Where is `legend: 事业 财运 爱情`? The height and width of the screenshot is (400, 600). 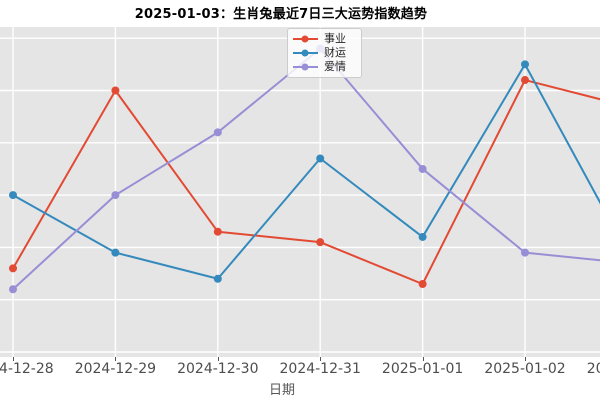 legend: 事业 财运 爱情 is located at coordinates (324, 53).